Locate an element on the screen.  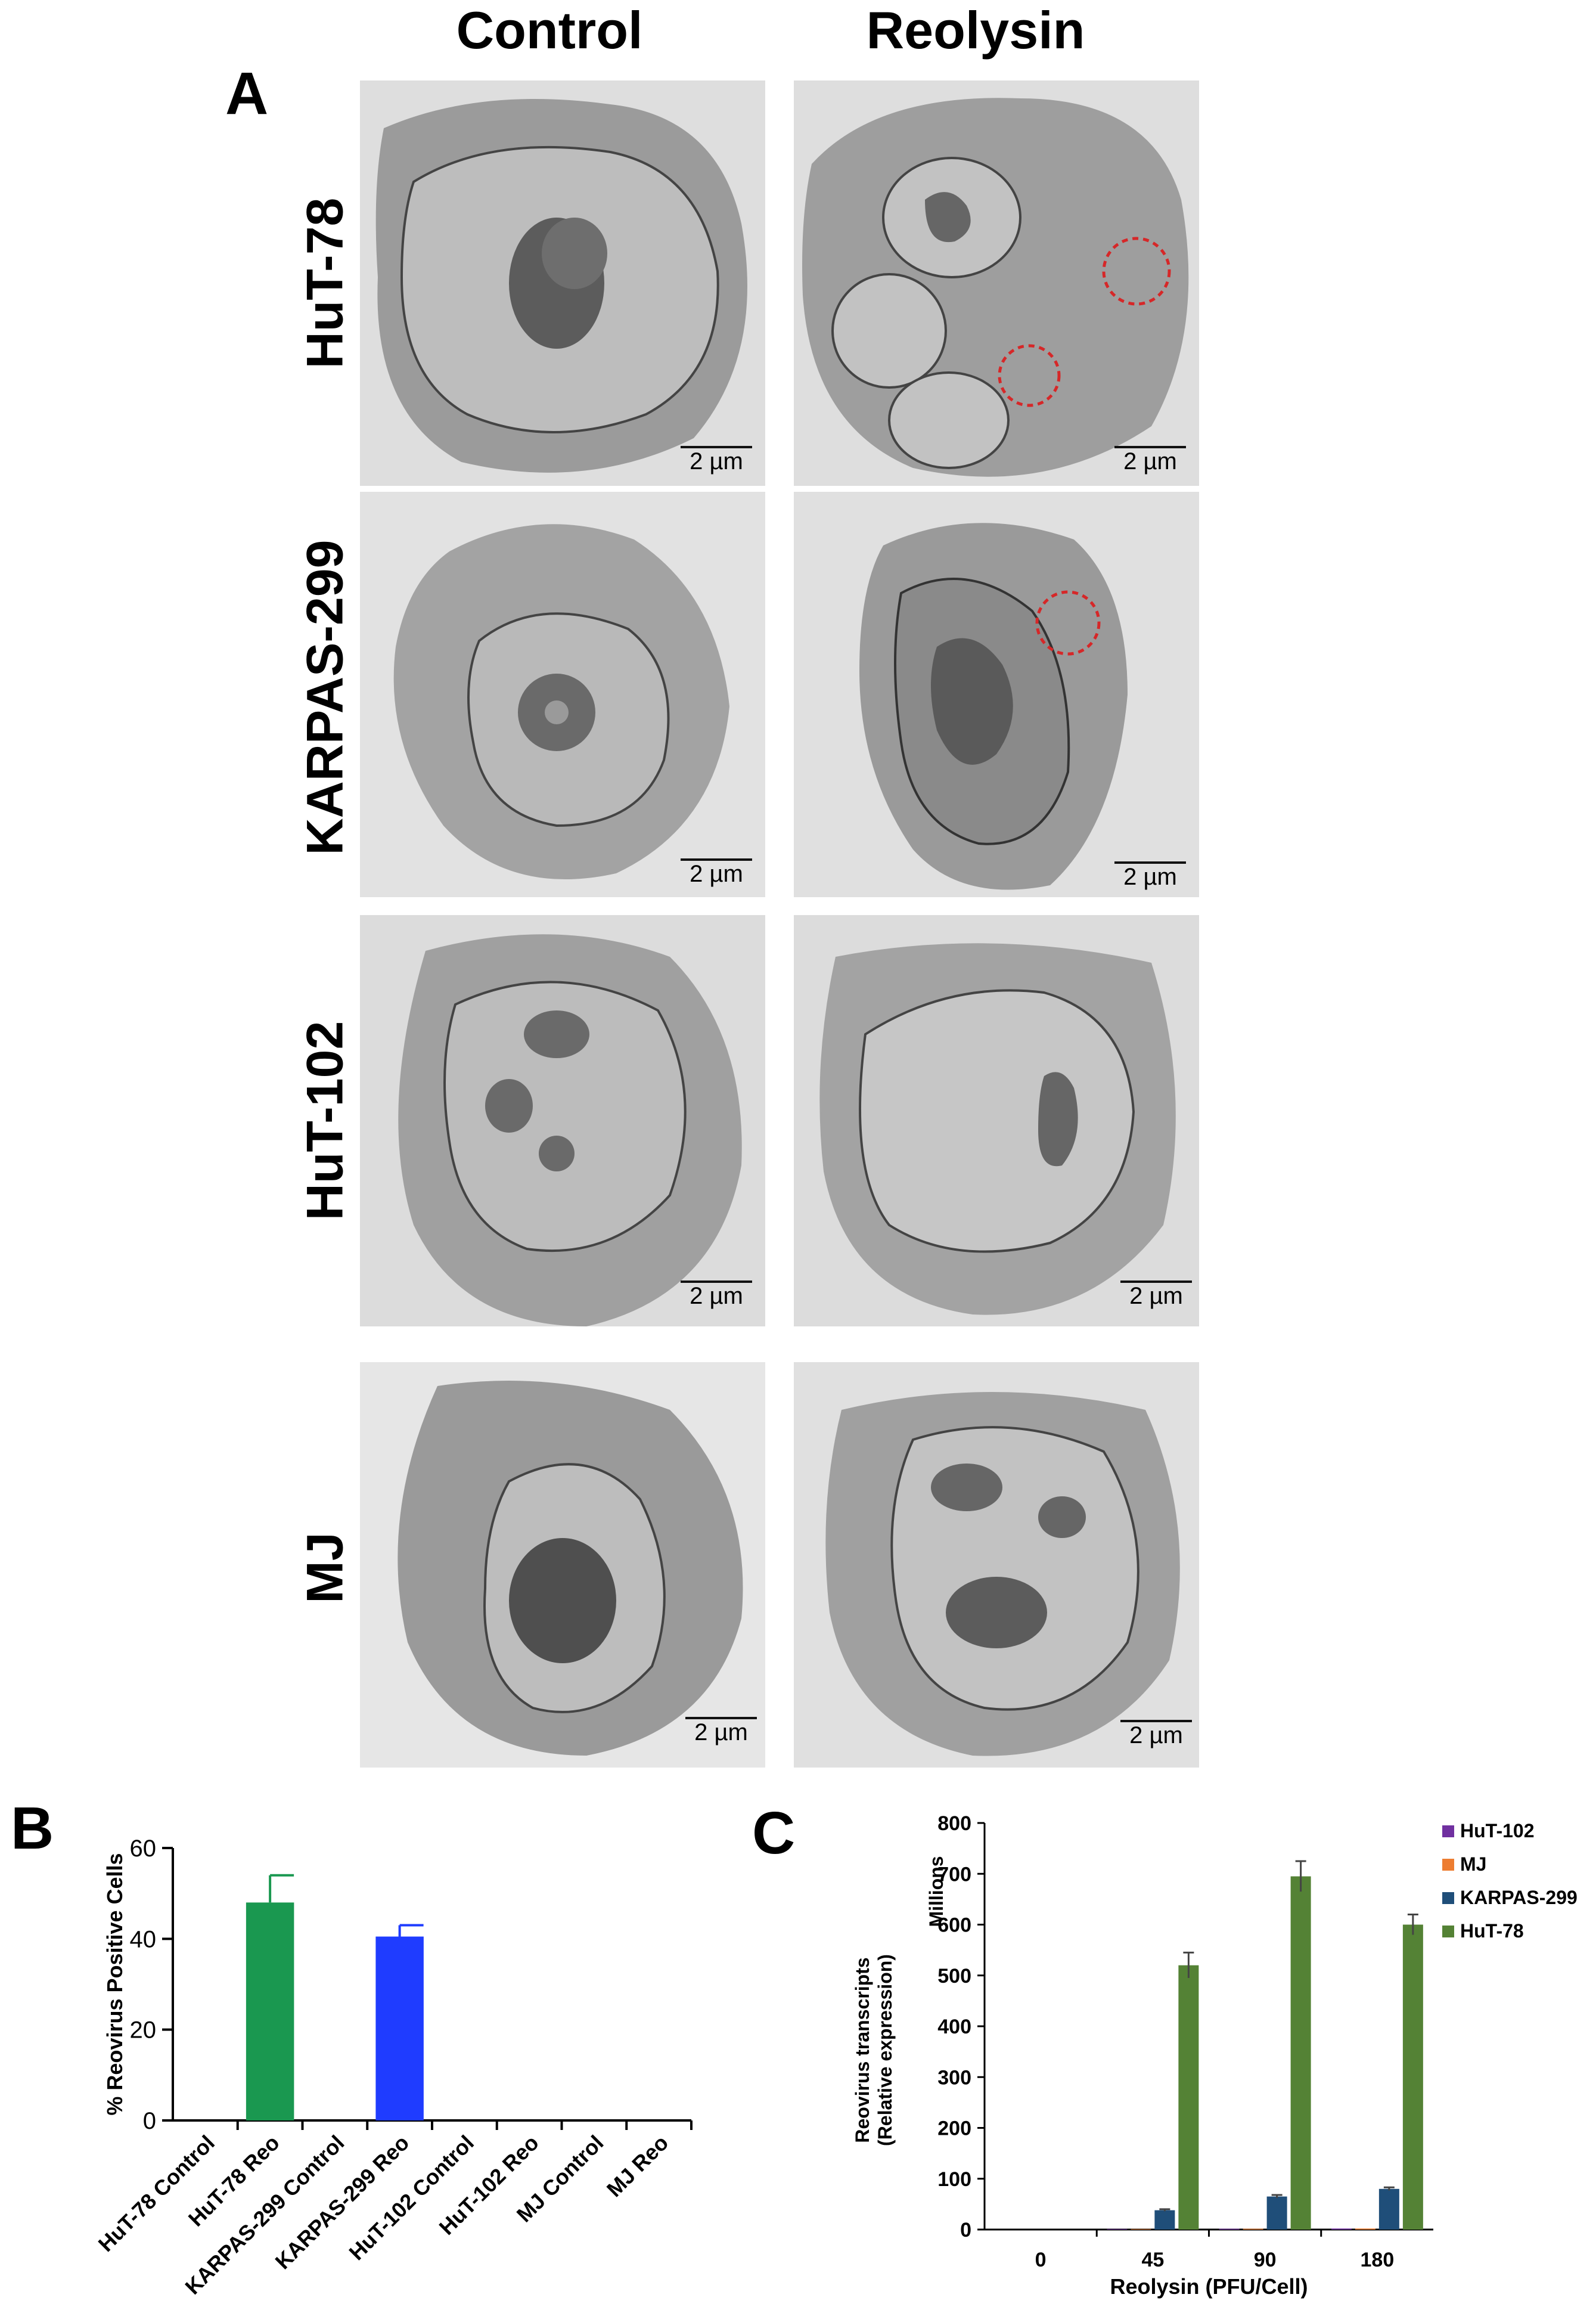
micrograph-hut78-reolysin is located at coordinates (997, 283).